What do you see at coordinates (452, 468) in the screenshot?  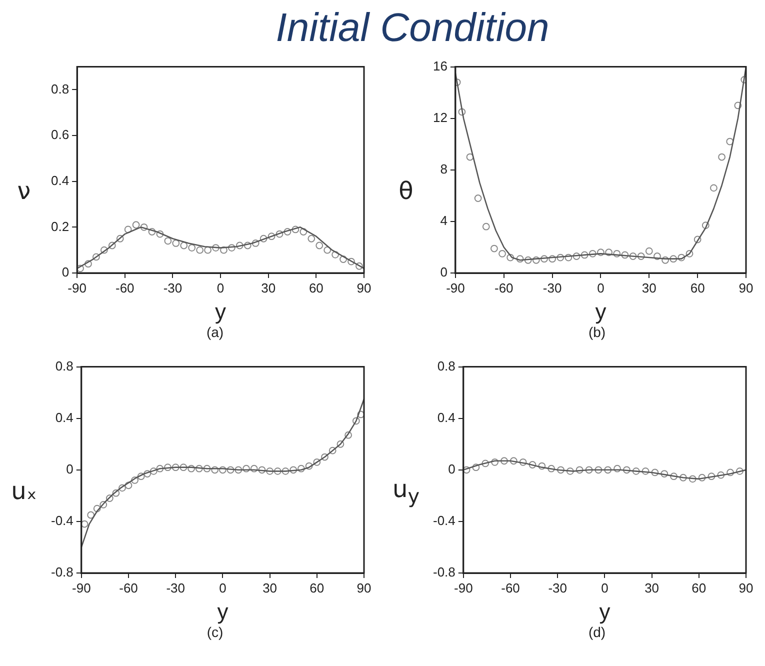 I see `y-tick-label: 0` at bounding box center [452, 468].